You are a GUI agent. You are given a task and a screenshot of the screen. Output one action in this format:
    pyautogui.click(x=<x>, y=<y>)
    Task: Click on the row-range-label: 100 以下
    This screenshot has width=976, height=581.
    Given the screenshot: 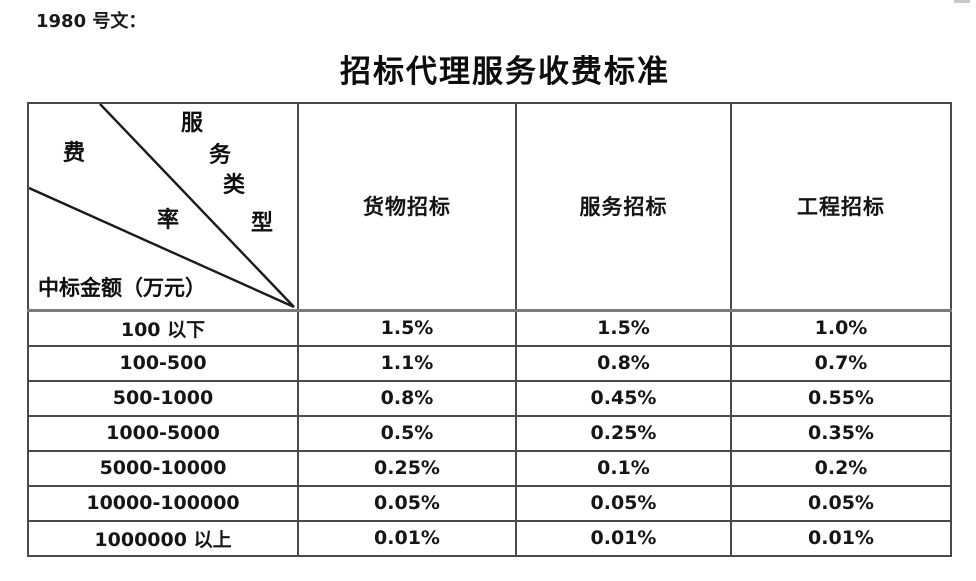 What is the action you would take?
    pyautogui.click(x=163, y=328)
    